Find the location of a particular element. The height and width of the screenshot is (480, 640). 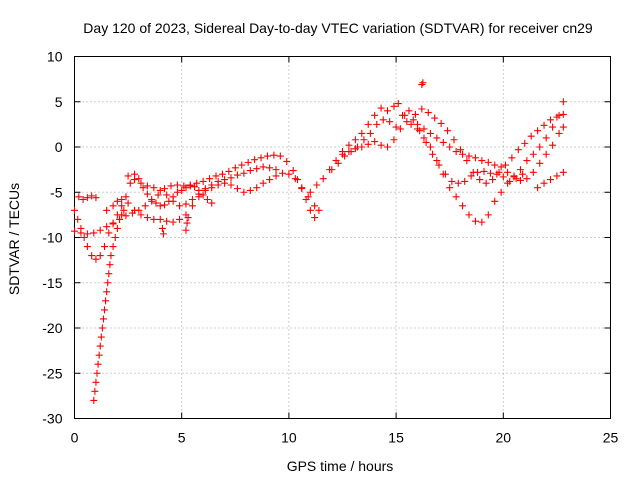

y-tick-label: 5 is located at coordinates (59, 102).